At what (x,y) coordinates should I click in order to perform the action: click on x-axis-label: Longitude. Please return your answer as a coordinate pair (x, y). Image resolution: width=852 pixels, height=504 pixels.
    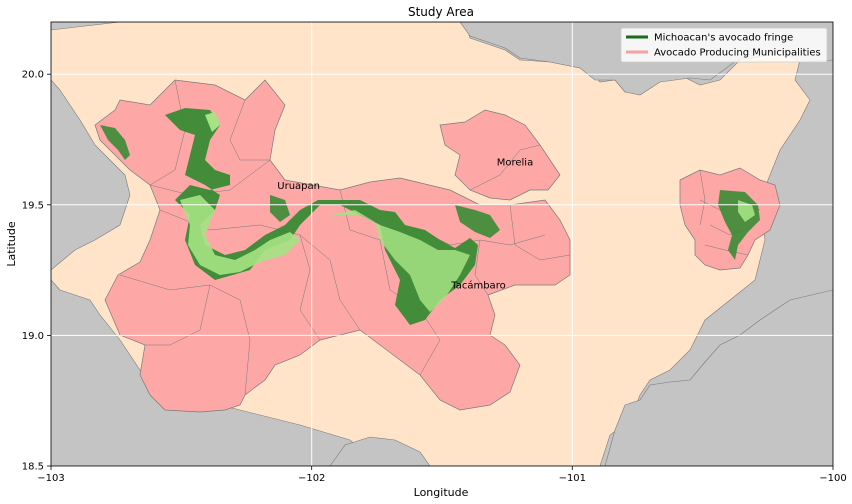
    Looking at the image, I should click on (441, 492).